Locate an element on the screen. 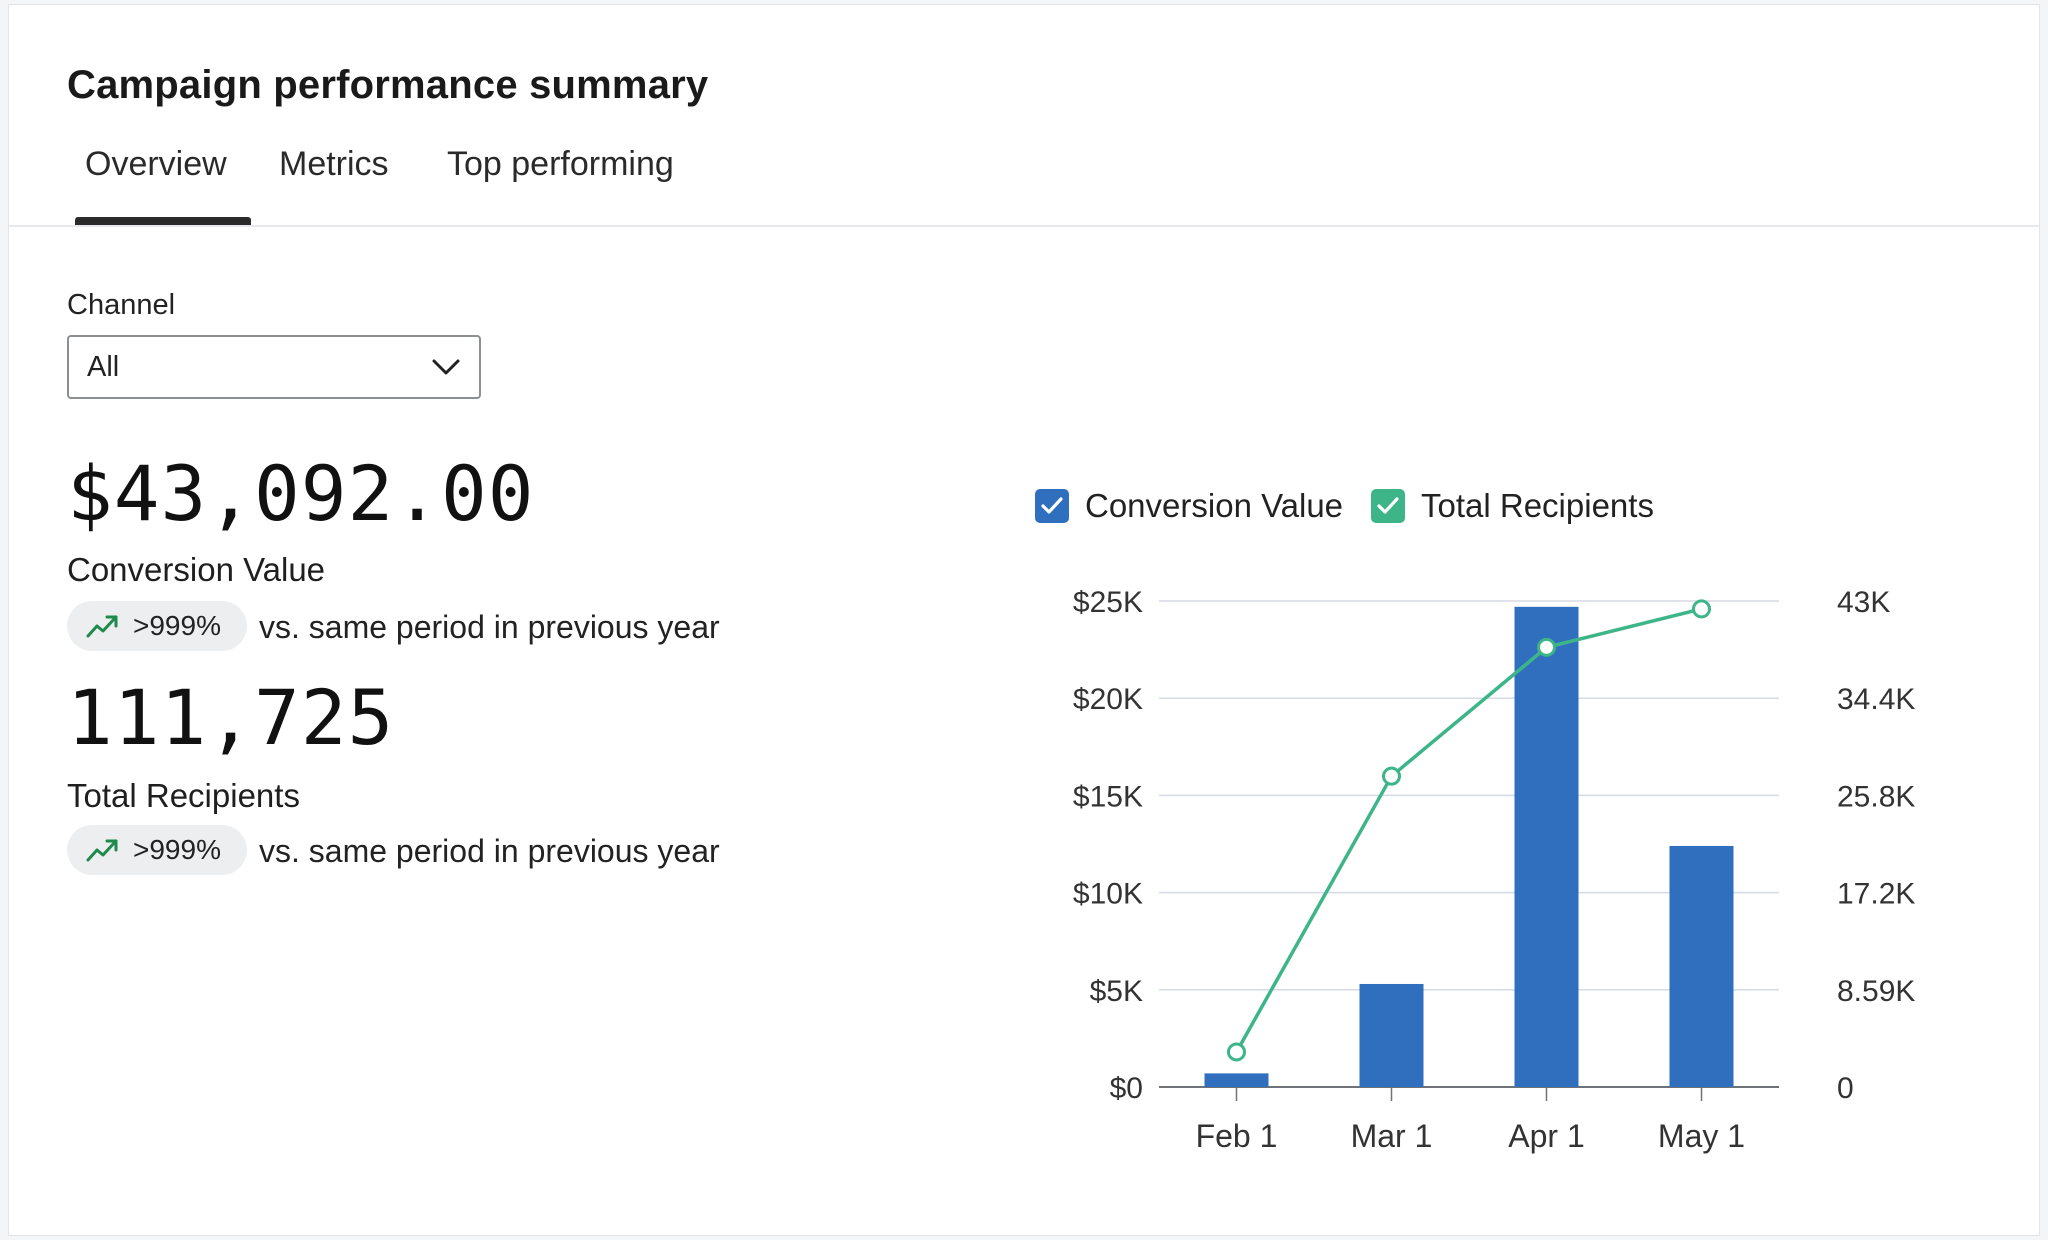 The width and height of the screenshot is (2048, 1240). channel-select: All is located at coordinates (274, 367).